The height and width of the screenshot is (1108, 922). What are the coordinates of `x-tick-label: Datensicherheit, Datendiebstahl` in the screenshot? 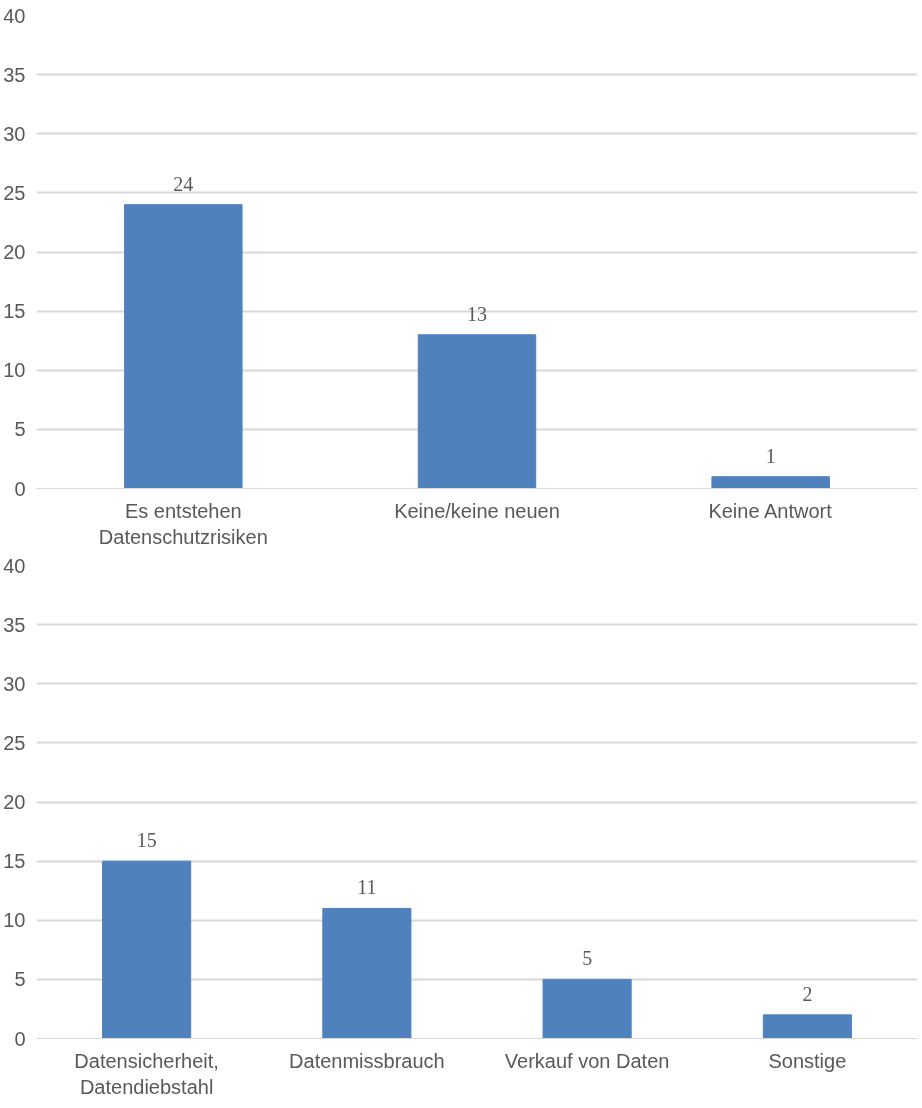 It's located at (146, 1073).